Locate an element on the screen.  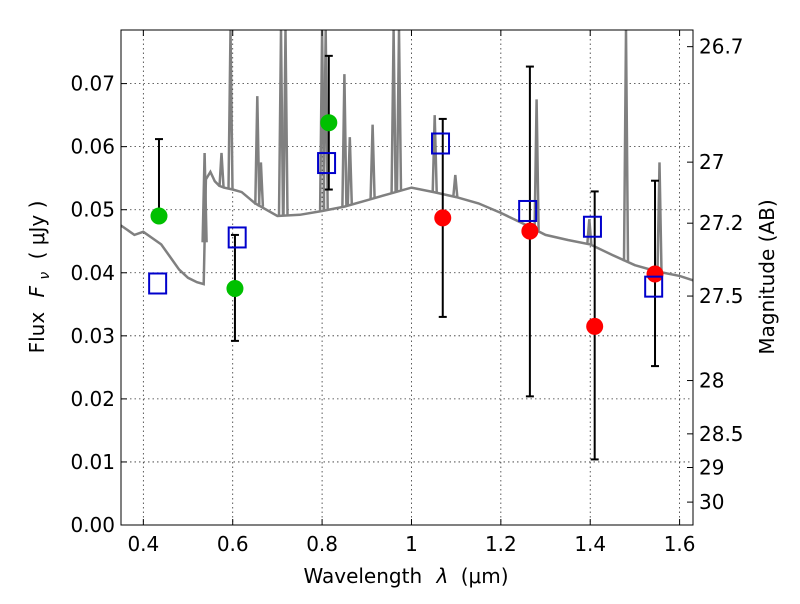
y-tick-label: 0.03 is located at coordinates (92, 336).